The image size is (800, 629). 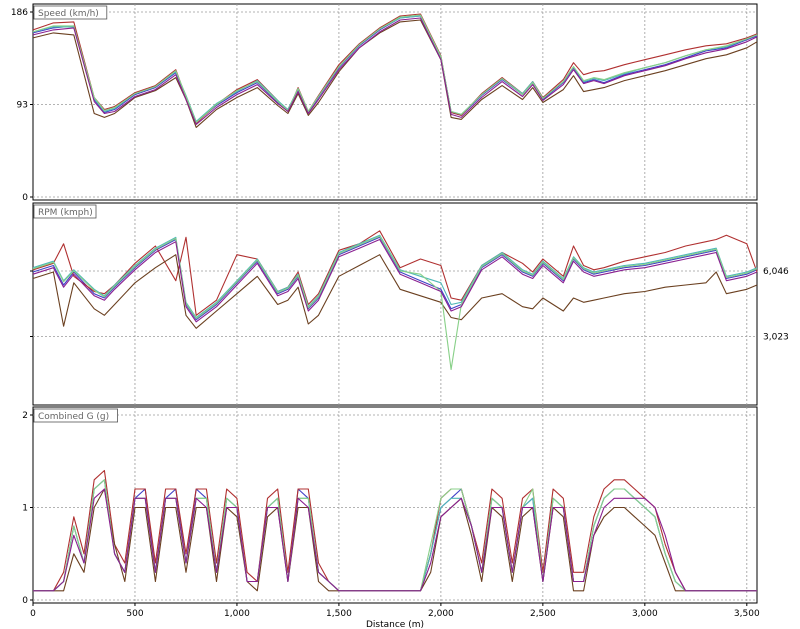 I want to click on y-tick-label: 186, so click(x=19, y=13).